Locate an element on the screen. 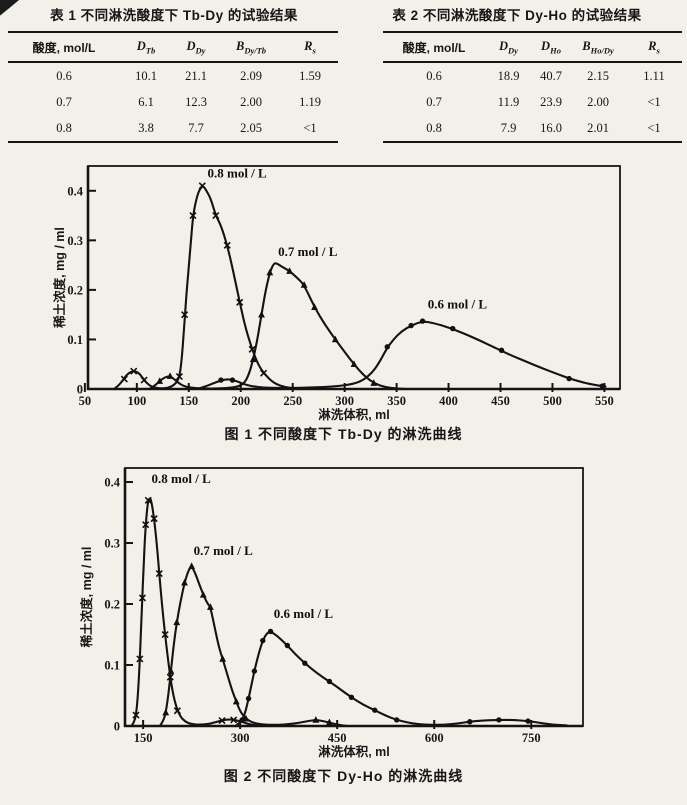 This screenshot has height=805, width=687. x-tick-label: 250 is located at coordinates (292, 401).